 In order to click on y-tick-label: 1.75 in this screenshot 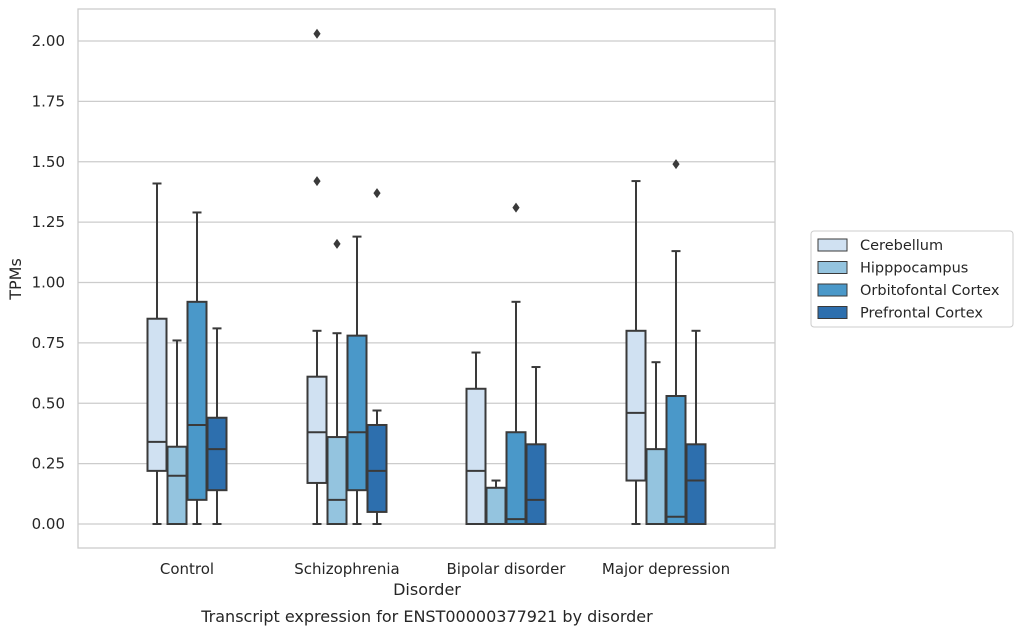, I will do `click(48, 101)`.